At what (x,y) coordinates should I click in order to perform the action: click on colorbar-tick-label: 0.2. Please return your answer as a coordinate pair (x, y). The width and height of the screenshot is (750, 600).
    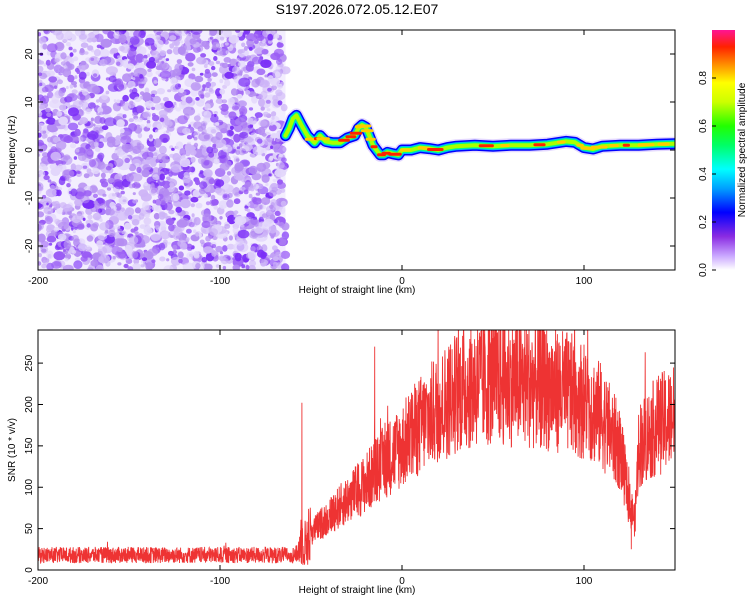
    Looking at the image, I should click on (703, 222).